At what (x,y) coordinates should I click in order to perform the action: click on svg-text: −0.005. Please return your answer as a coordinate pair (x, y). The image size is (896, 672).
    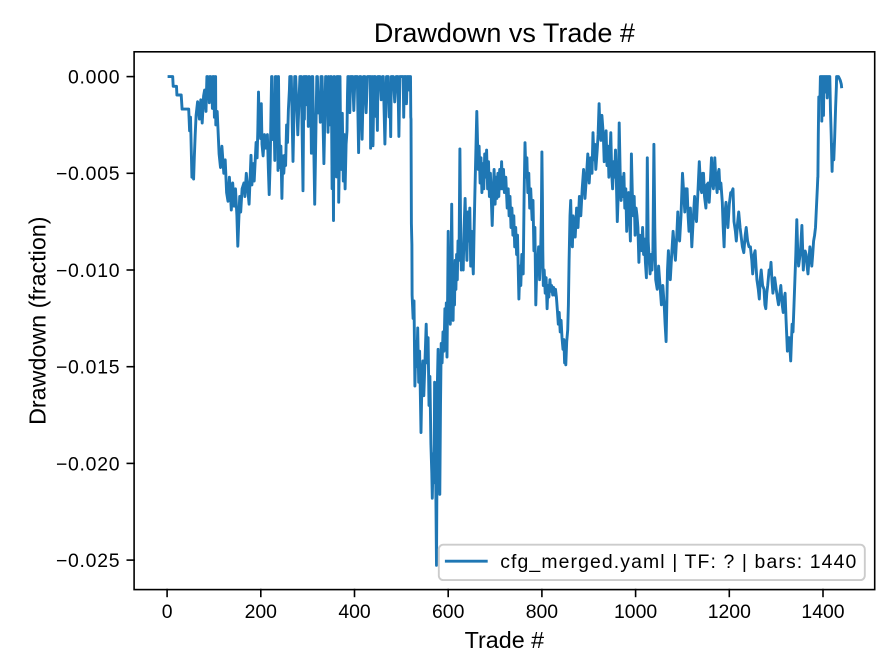
    Looking at the image, I should click on (88, 174).